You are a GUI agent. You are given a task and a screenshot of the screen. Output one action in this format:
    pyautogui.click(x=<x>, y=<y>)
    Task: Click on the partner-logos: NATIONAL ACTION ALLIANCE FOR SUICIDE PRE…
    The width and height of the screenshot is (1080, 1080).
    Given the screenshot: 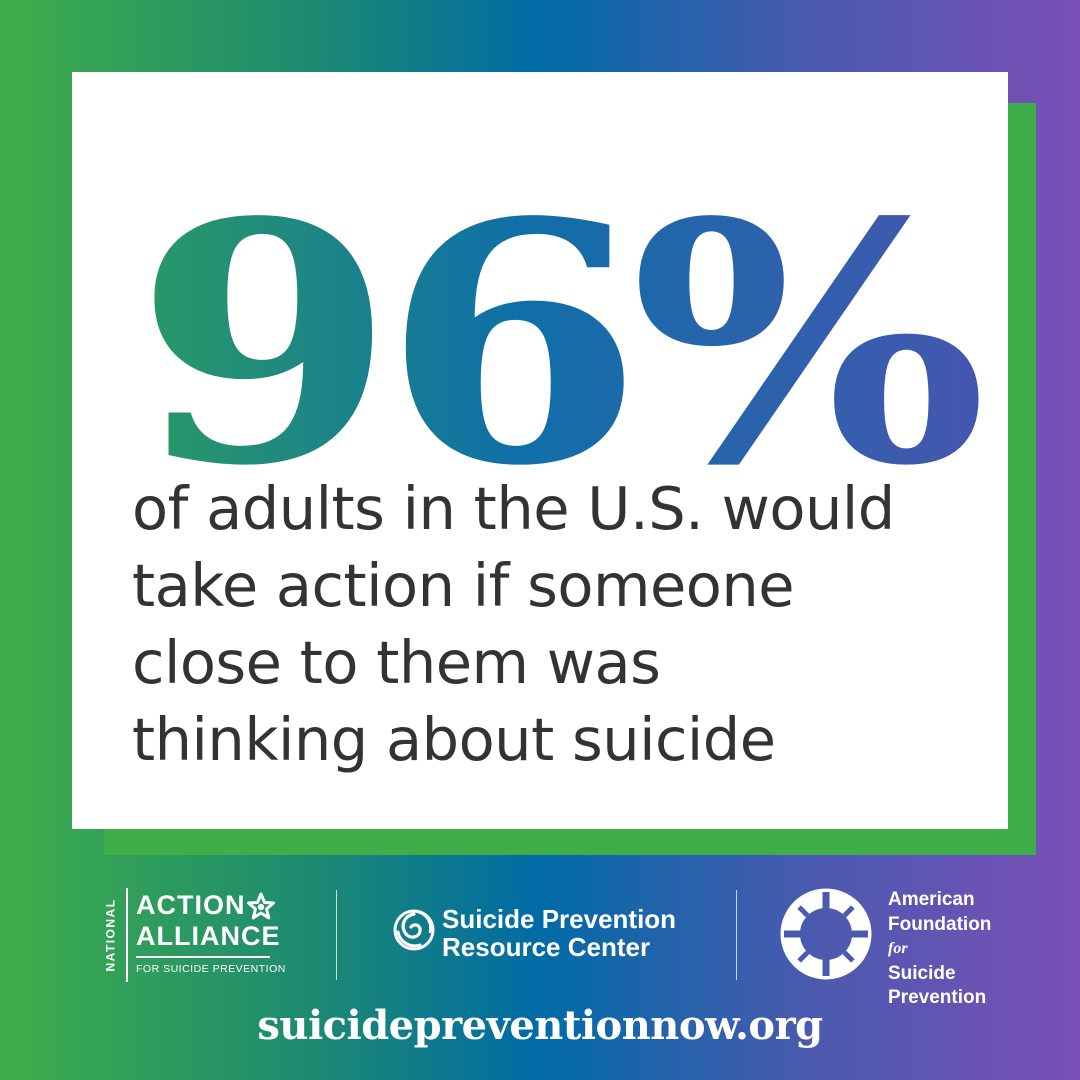 What is the action you would take?
    pyautogui.click(x=540, y=944)
    